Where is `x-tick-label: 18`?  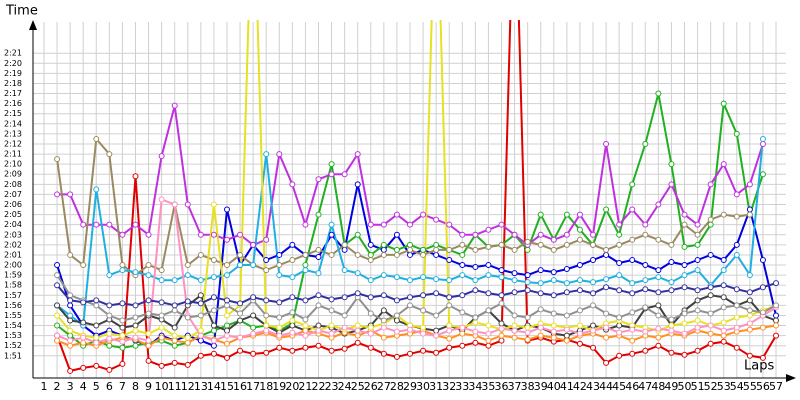 x-tick-label: 18 is located at coordinates (266, 386).